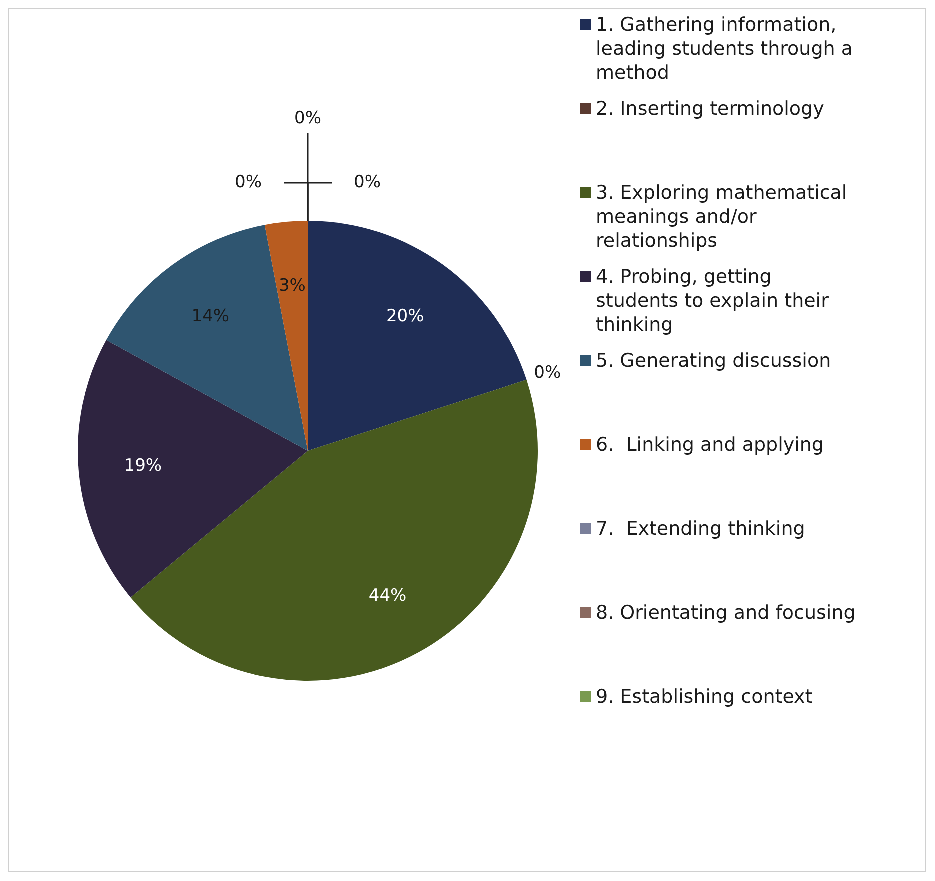  What do you see at coordinates (714, 361) in the screenshot?
I see `legend-label: 5. Generating discussion` at bounding box center [714, 361].